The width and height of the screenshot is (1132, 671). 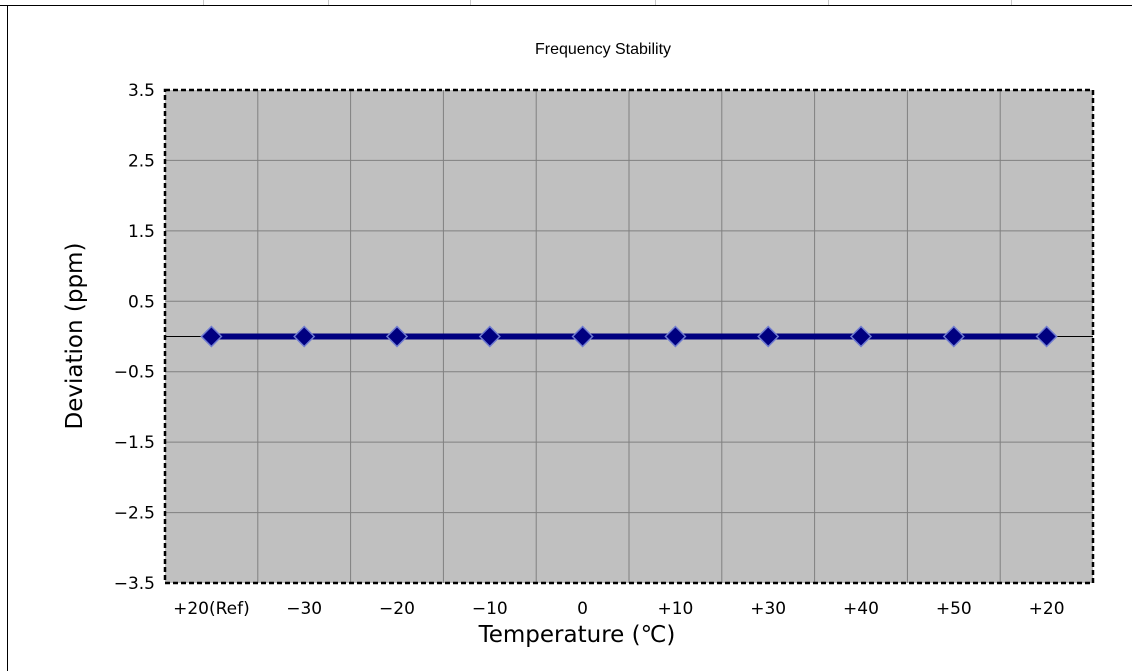 What do you see at coordinates (134, 373) in the screenshot?
I see `y-tick-label: −0.5` at bounding box center [134, 373].